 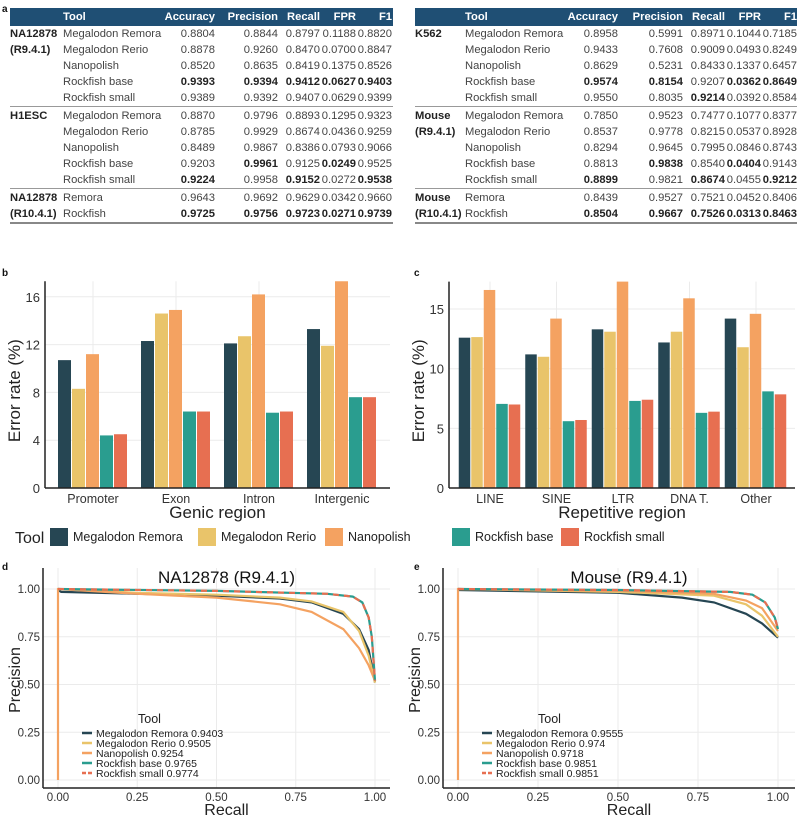 What do you see at coordinates (743, 116) in the screenshot?
I see `value-cell: 0.1077` at bounding box center [743, 116].